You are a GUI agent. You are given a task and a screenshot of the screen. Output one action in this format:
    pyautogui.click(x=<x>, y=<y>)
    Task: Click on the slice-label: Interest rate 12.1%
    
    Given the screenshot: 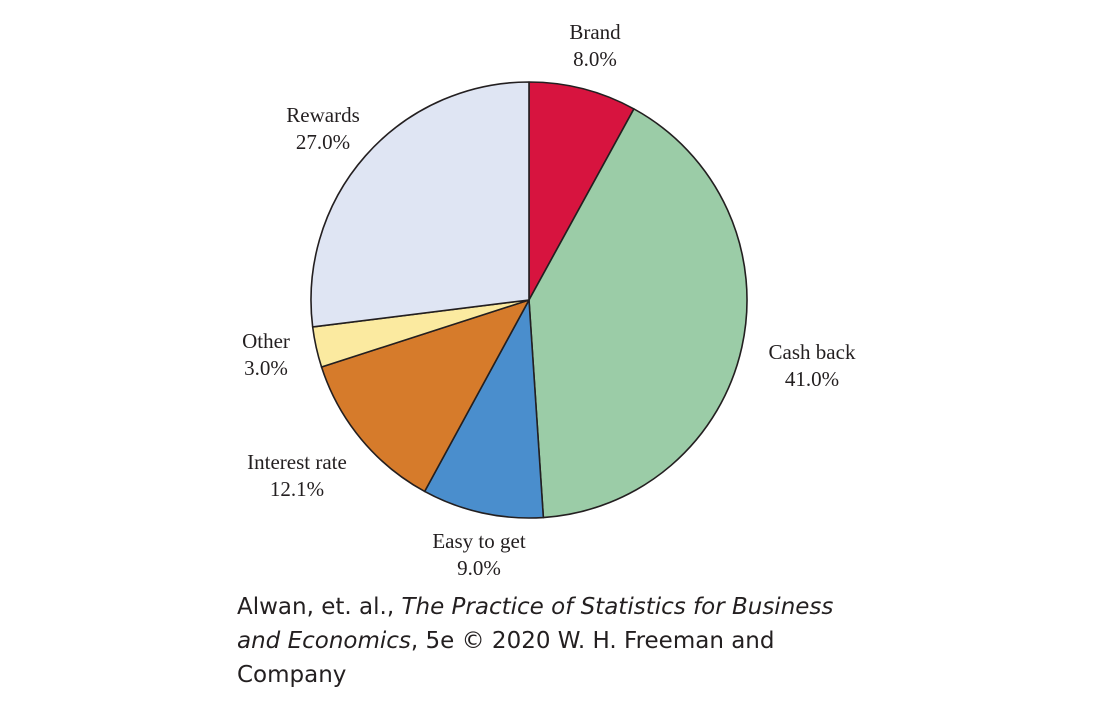 What is the action you would take?
    pyautogui.click(x=297, y=476)
    